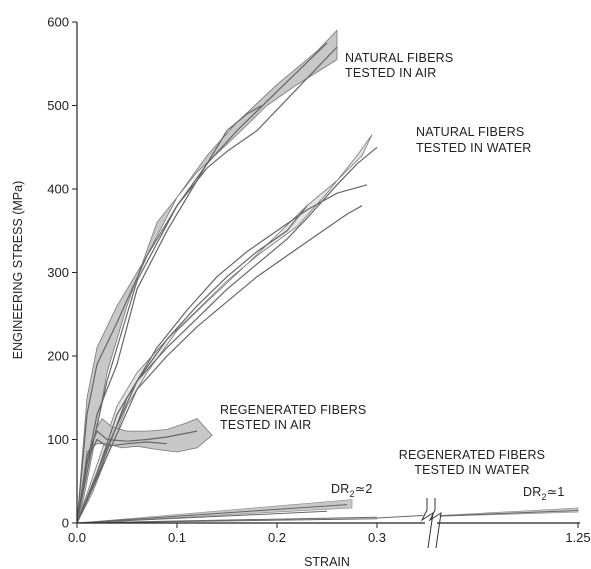 Image resolution: width=591 pixels, height=569 pixels. I want to click on x-tick-label: 0.0, so click(77, 537).